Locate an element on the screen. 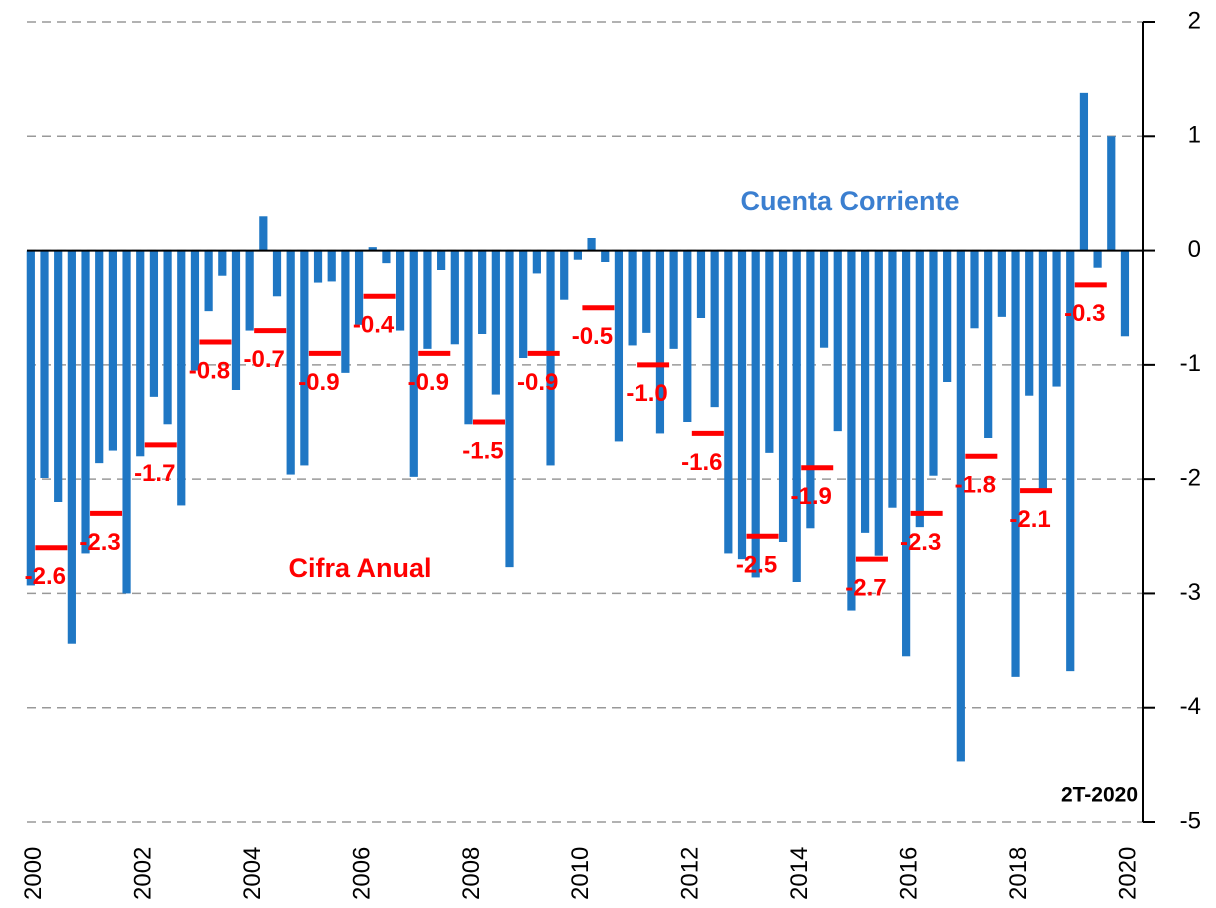  series-annotation: Cuenta Corriente is located at coordinates (849, 201).